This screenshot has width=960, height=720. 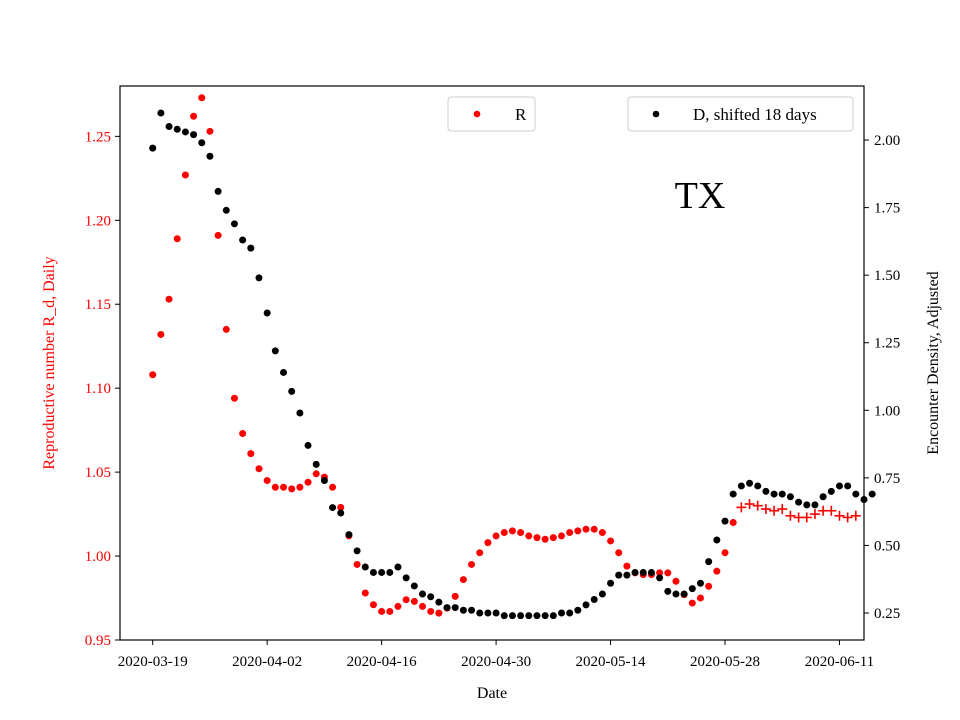 I want to click on right-tick-label: 1.75, so click(x=887, y=209).